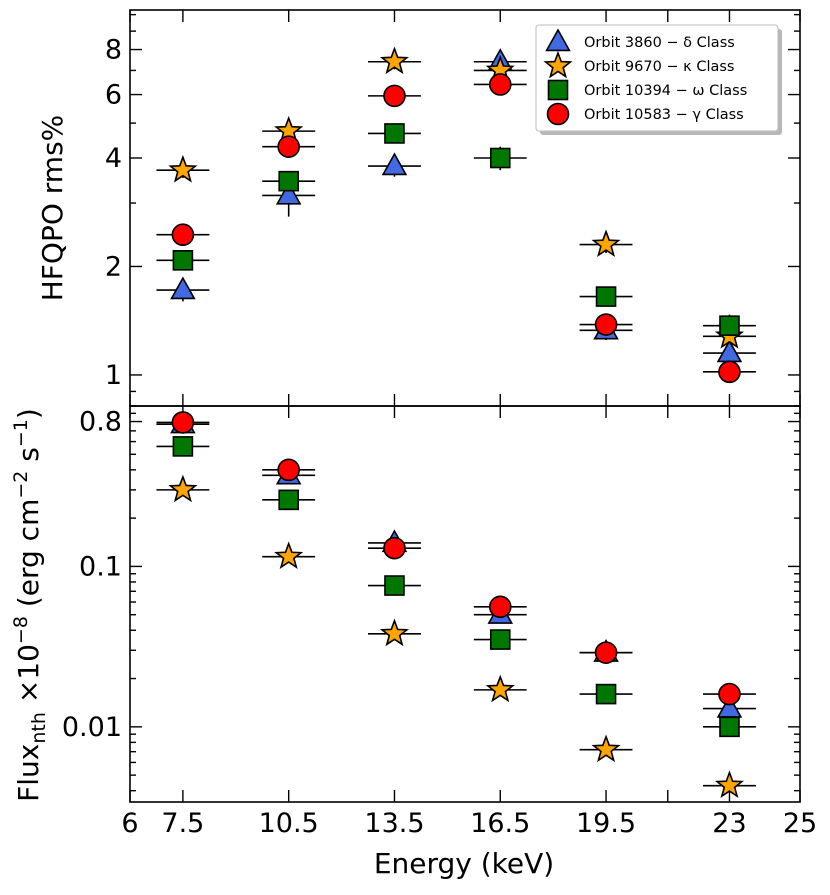  What do you see at coordinates (558, 90) in the screenshot?
I see `legend-marker-square` at bounding box center [558, 90].